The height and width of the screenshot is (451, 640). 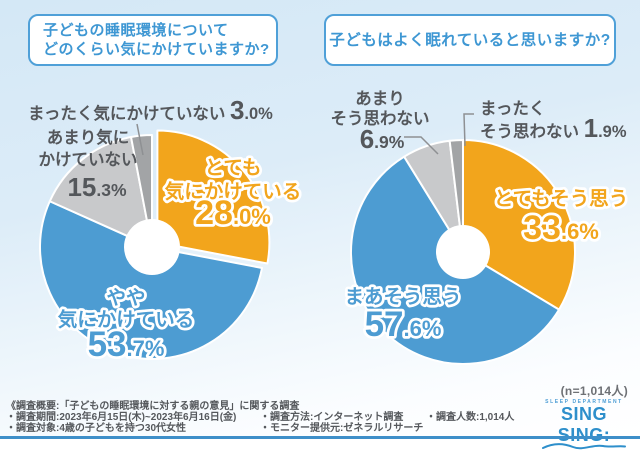 What do you see at coordinates (584, 402) in the screenshot?
I see `logo-department-text: SLEEP DEPARTMENT` at bounding box center [584, 402].